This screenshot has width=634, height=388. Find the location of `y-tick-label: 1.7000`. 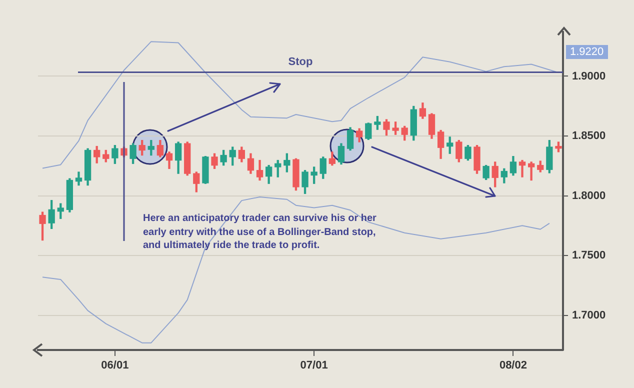

y-tick-label: 1.7000 is located at coordinates (589, 315).